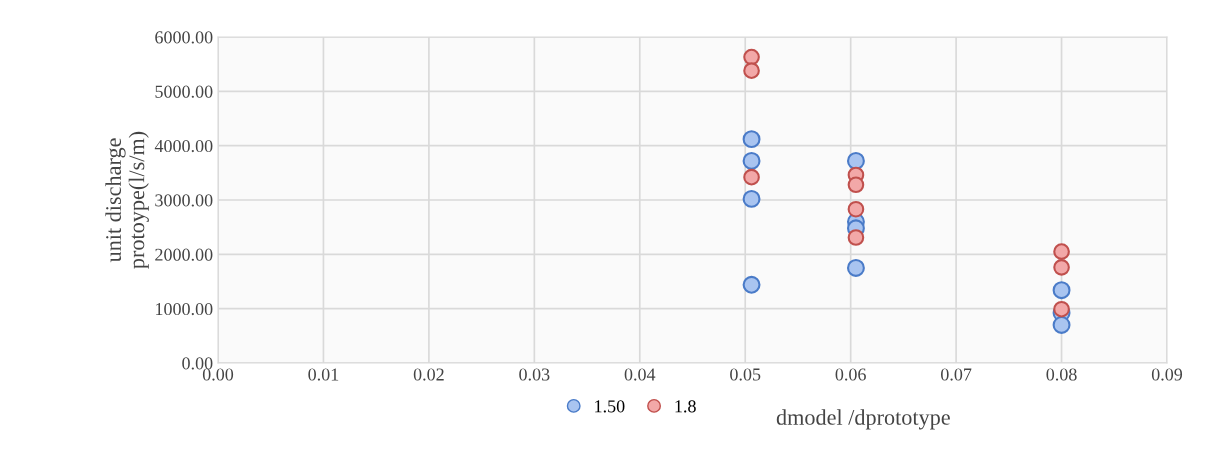 This screenshot has width=1210, height=449. What do you see at coordinates (1061, 374) in the screenshot?
I see `x-tick-label: 0.08` at bounding box center [1061, 374].